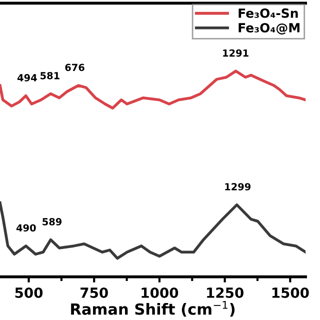  I want to click on annotation: 490, so click(26, 228).